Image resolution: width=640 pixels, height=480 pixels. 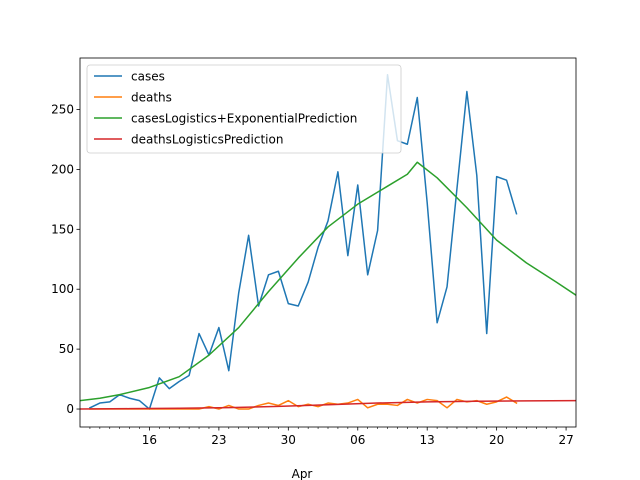 I want to click on x-axis-label: Apr, so click(x=302, y=473).